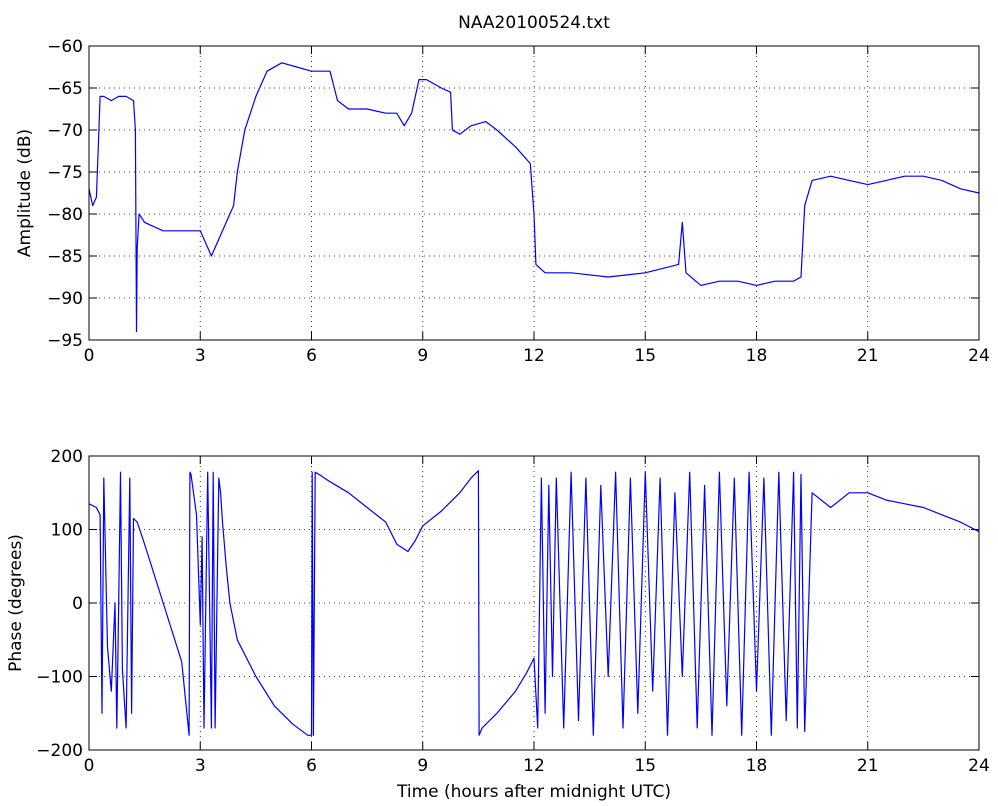 The height and width of the screenshot is (806, 998). I want to click on y-tick-label: 100, so click(67, 531).